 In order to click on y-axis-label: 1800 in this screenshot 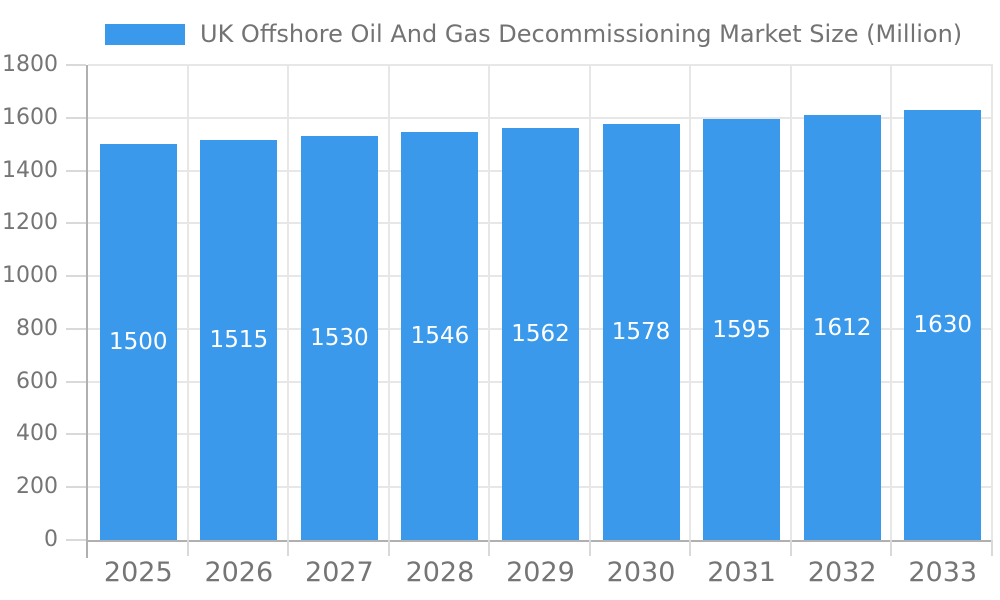, I will do `click(30, 64)`.